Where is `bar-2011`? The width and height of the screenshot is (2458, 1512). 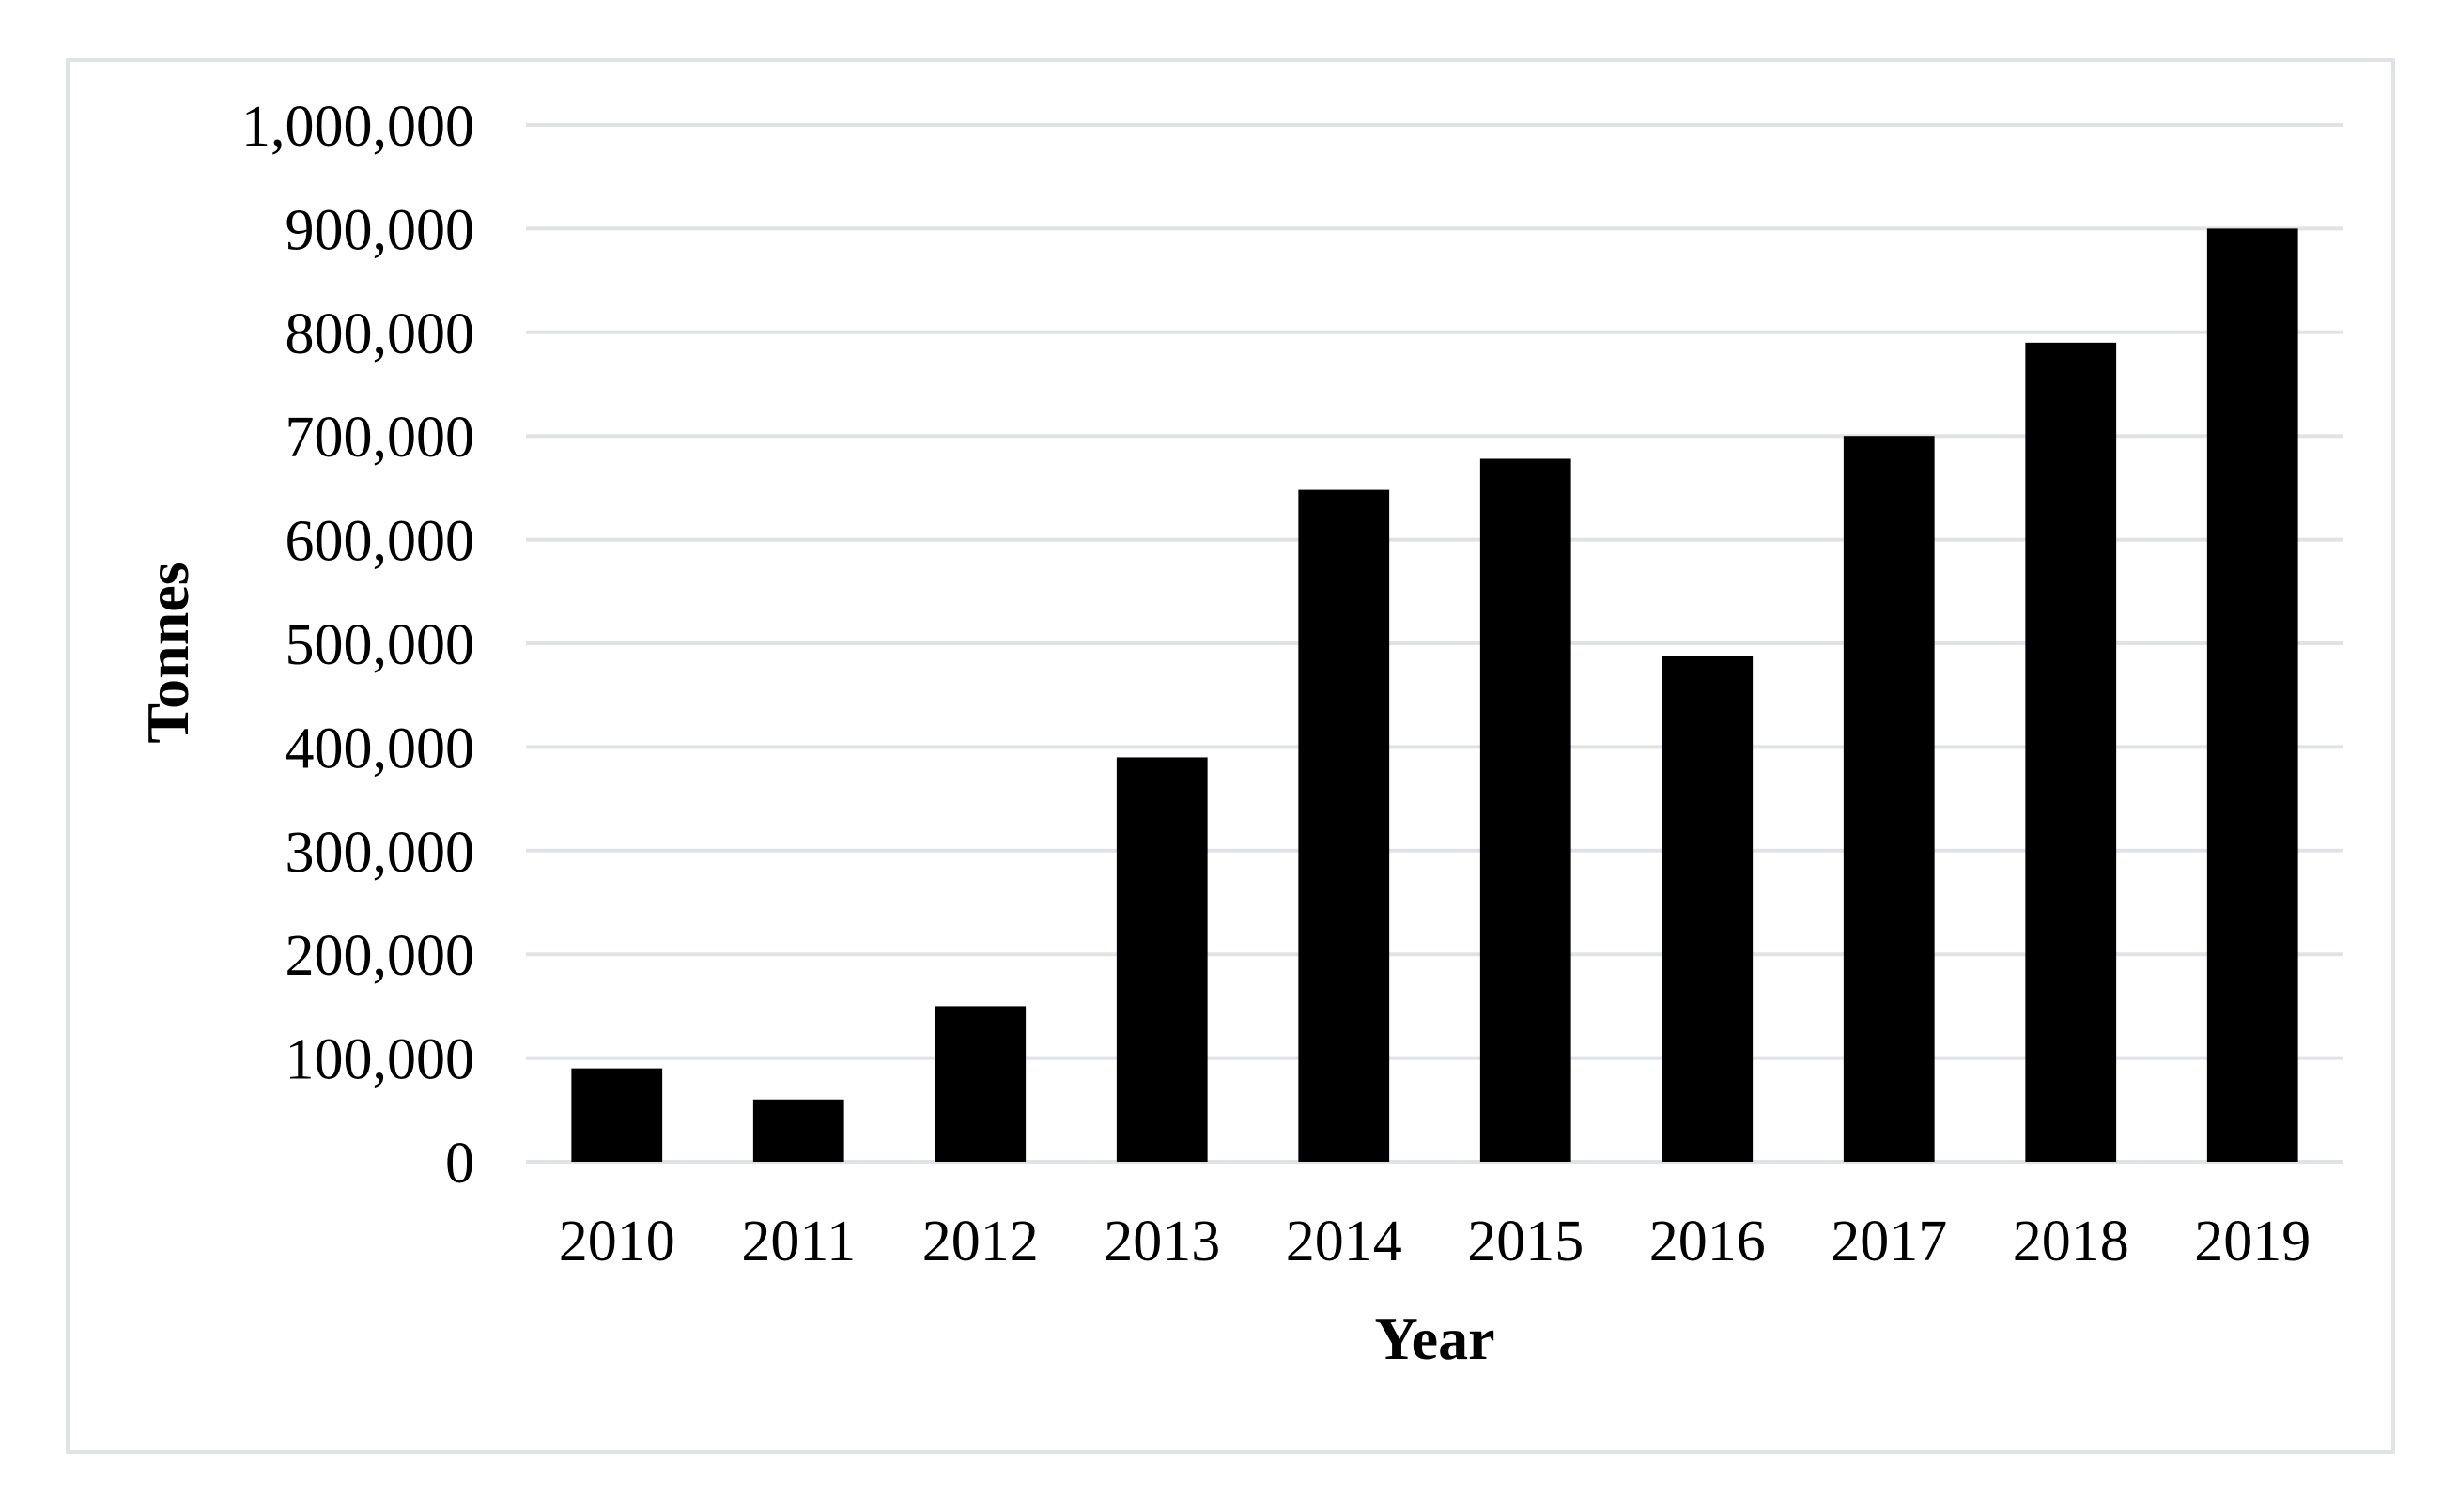
bar-2011 is located at coordinates (798, 1131).